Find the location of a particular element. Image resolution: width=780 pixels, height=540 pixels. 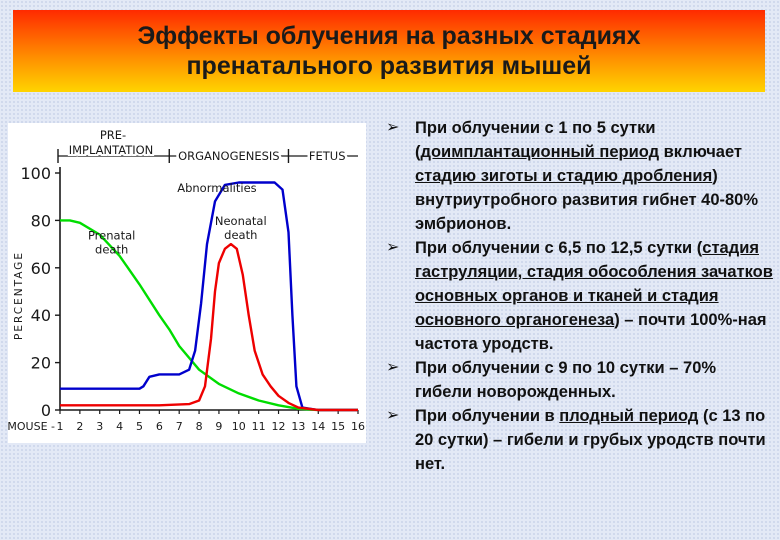

y-axis-label: PERCENTAGE is located at coordinates (19, 295).